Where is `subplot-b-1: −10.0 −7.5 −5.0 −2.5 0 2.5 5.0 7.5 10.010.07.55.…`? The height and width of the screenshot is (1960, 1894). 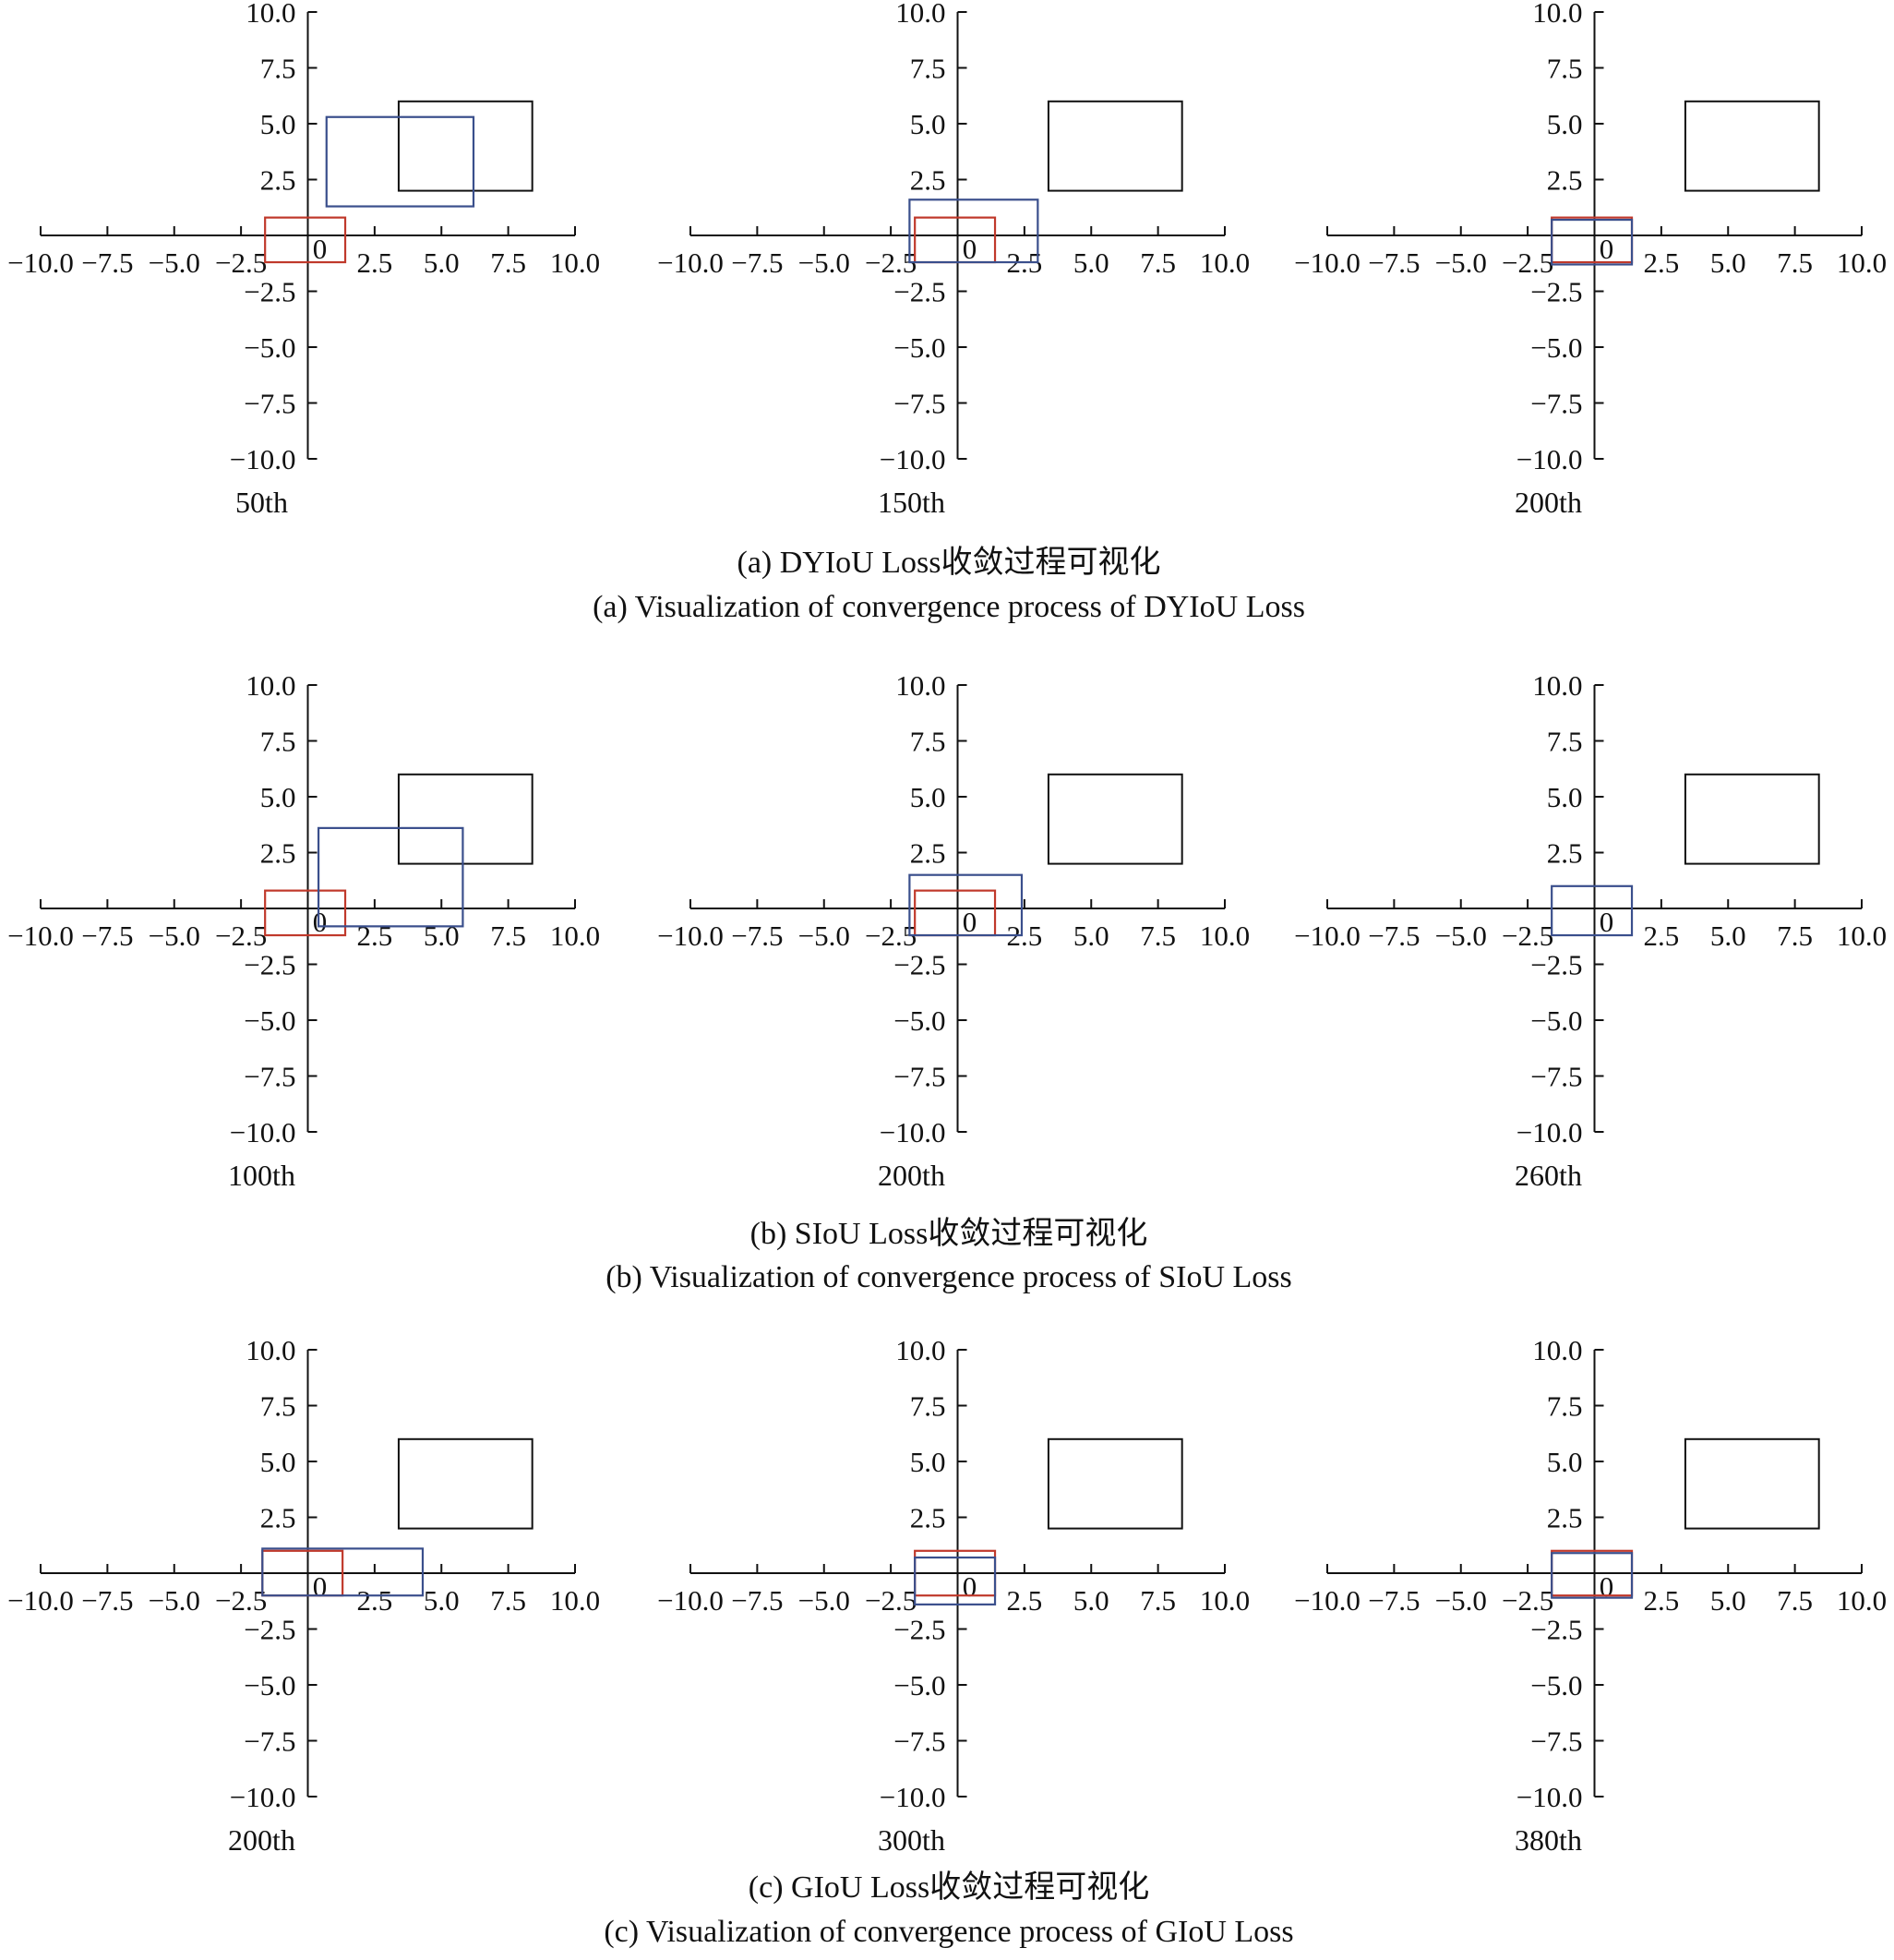
subplot-b-1: −10.0 −7.5 −5.0 −2.5 0 2.5 5.0 7.5 10.010.07.55.… is located at coordinates (303, 930).